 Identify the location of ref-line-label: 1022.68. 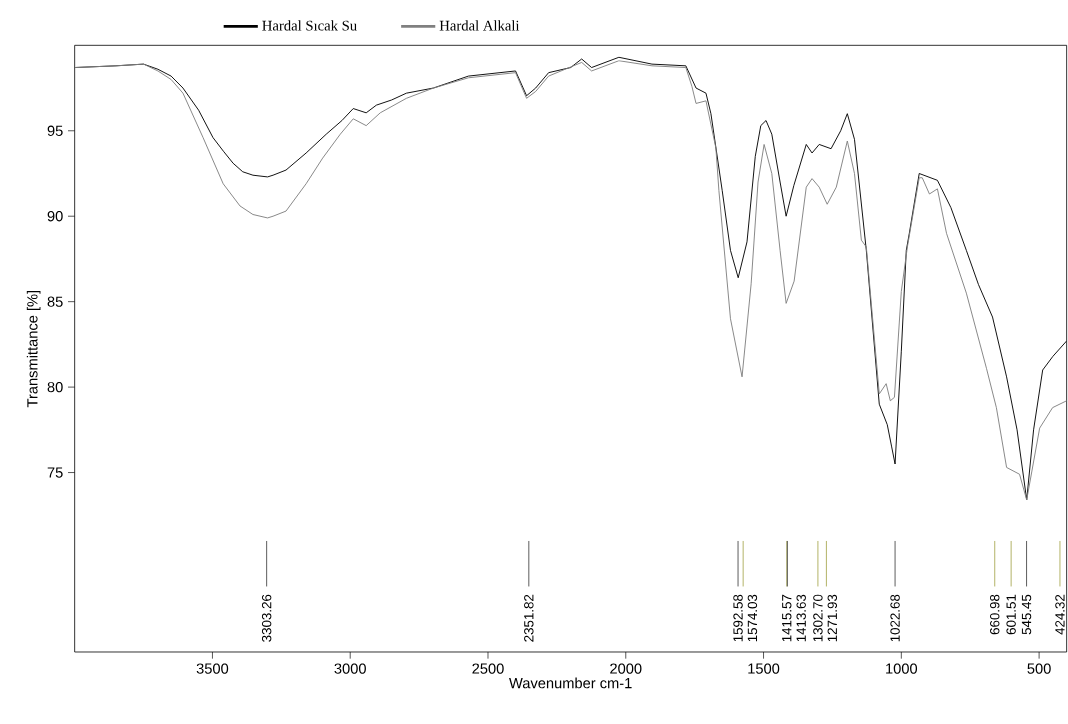
(895, 618).